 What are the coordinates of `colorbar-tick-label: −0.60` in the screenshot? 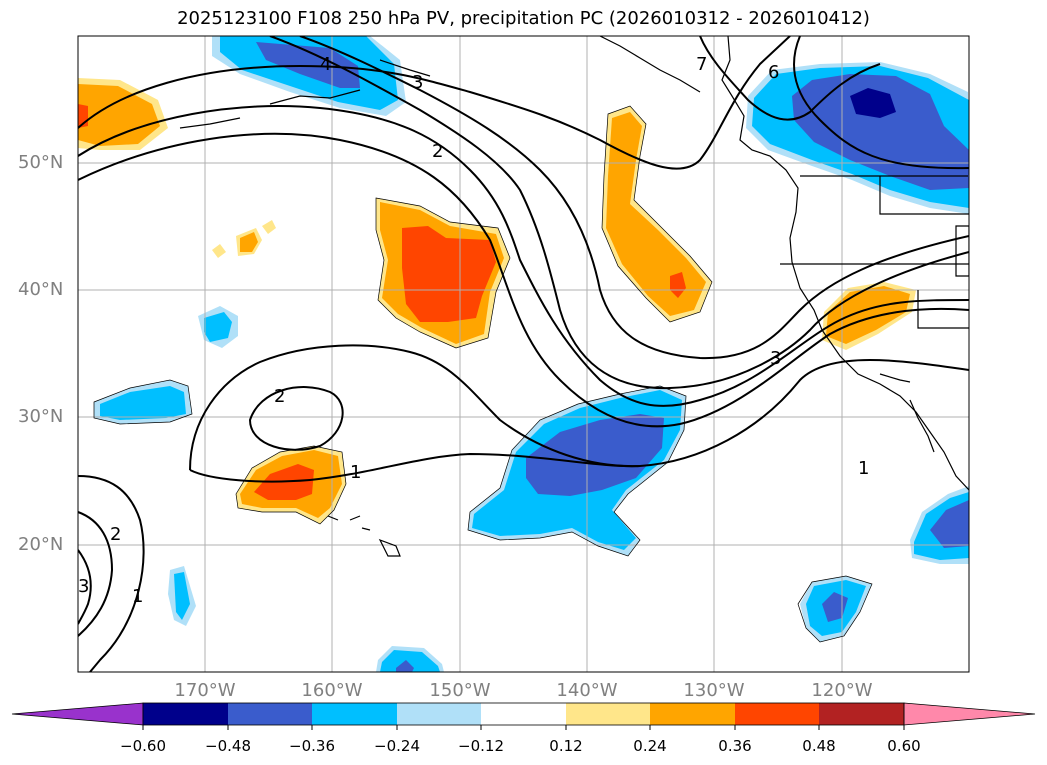 It's located at (143, 746).